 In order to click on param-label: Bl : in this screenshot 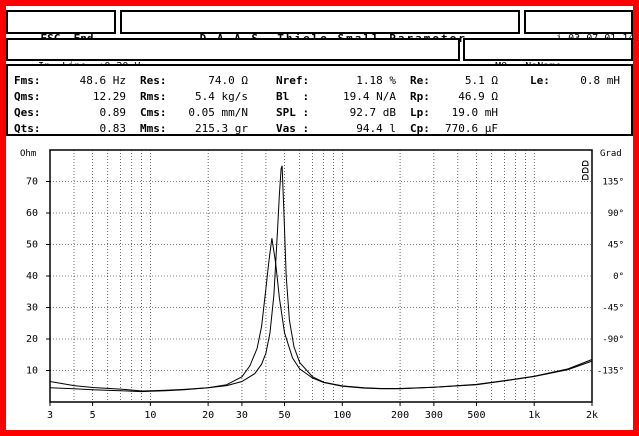, I will do `click(293, 96)`.